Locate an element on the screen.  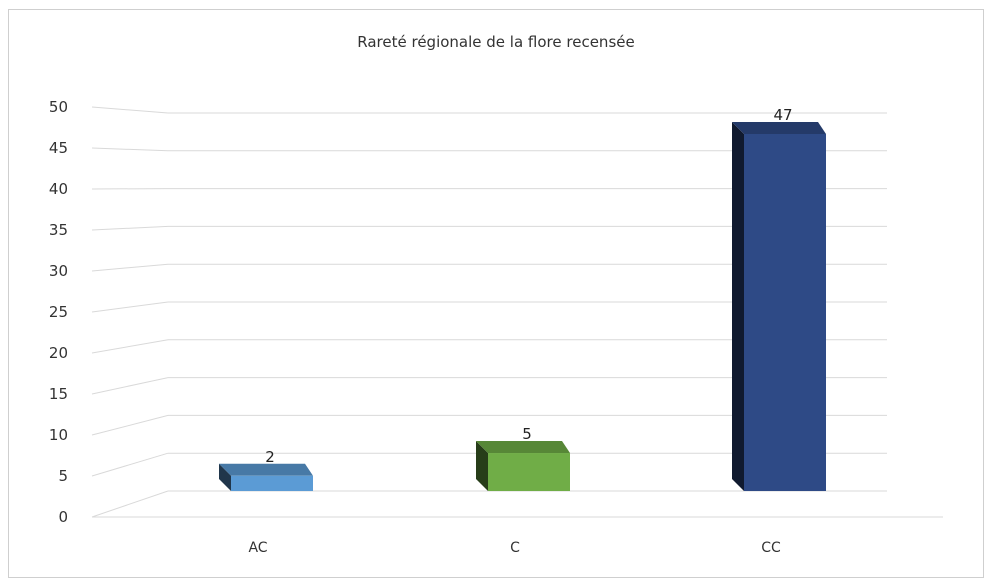
category-label-AC: AC is located at coordinates (257, 548).